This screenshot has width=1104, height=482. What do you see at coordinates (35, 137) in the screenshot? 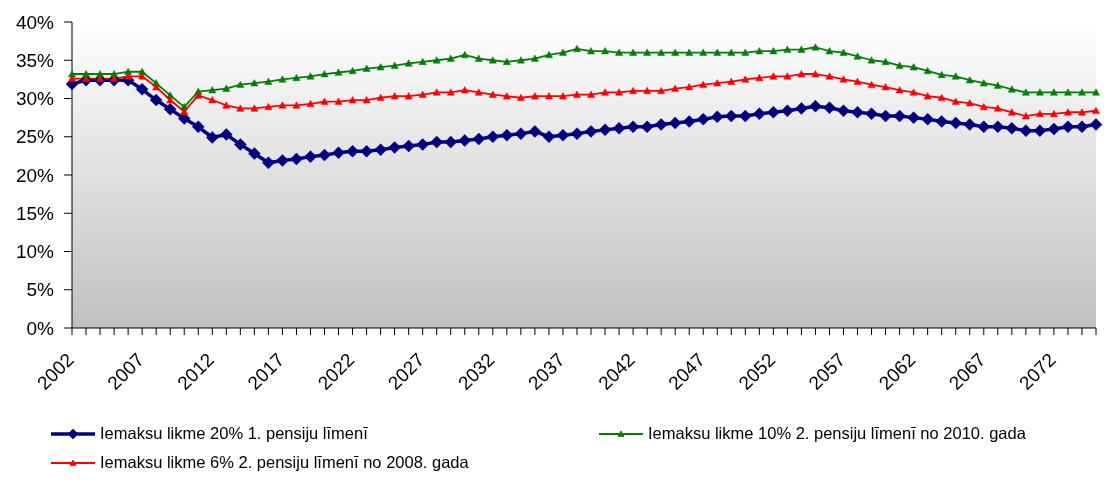
I see `y-tick-label: 25%` at bounding box center [35, 137].